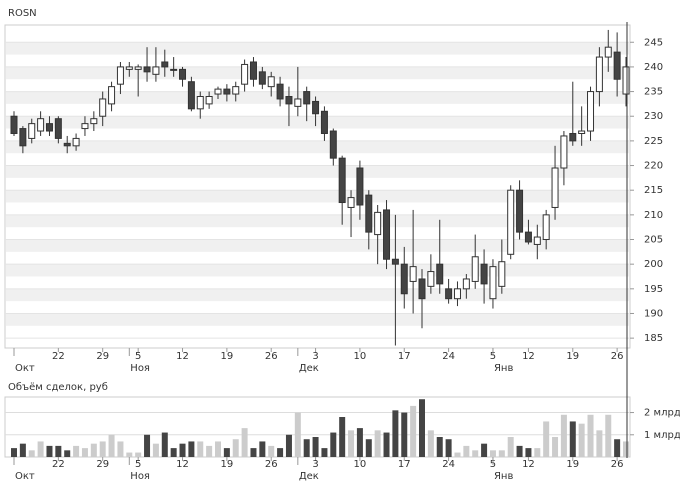 This screenshot has height=487, width=680. I want to click on y-tick-label: 215, so click(653, 190).